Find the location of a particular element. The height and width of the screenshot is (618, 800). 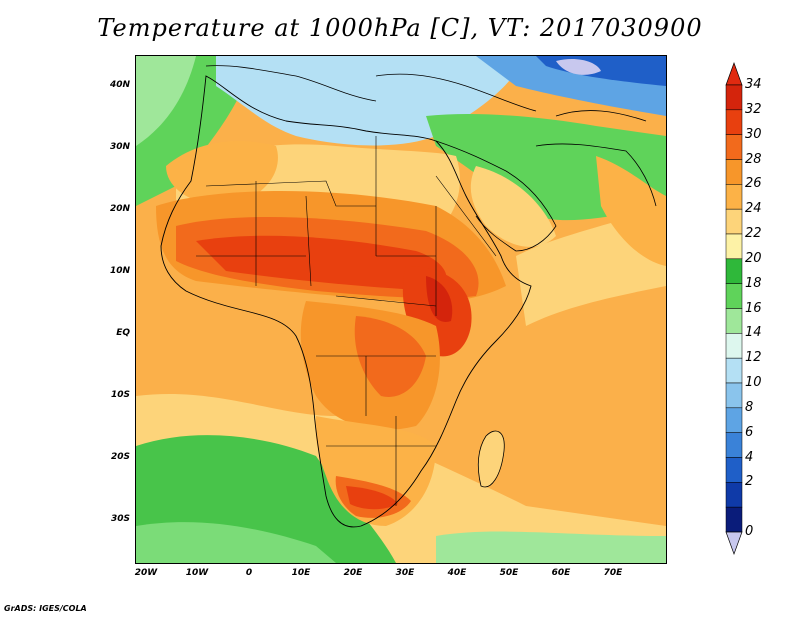

madagascar is located at coordinates (491, 459).